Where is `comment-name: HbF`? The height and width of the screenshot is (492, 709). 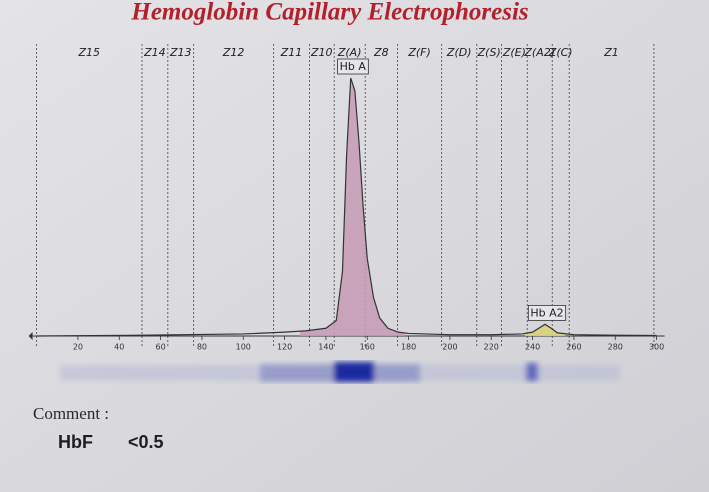 comment-name: HbF is located at coordinates (75, 442).